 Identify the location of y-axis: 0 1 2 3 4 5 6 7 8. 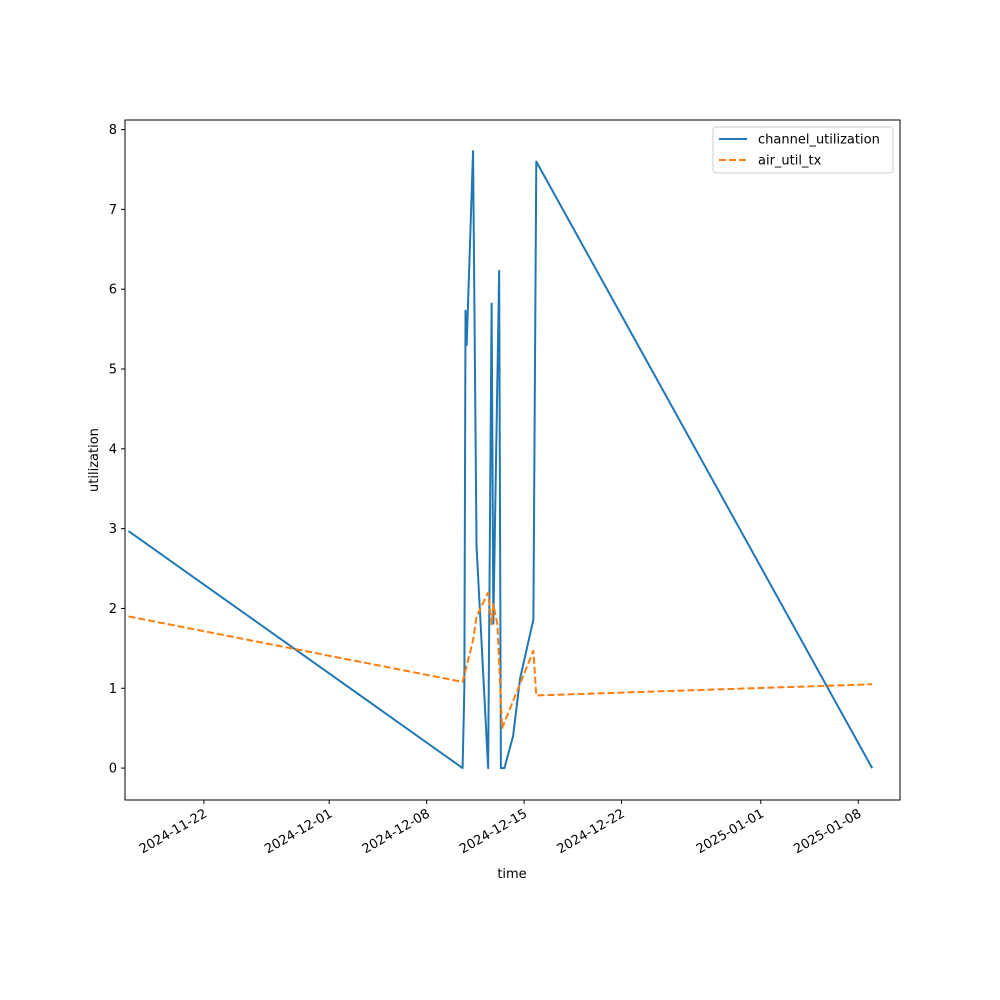
(117, 450).